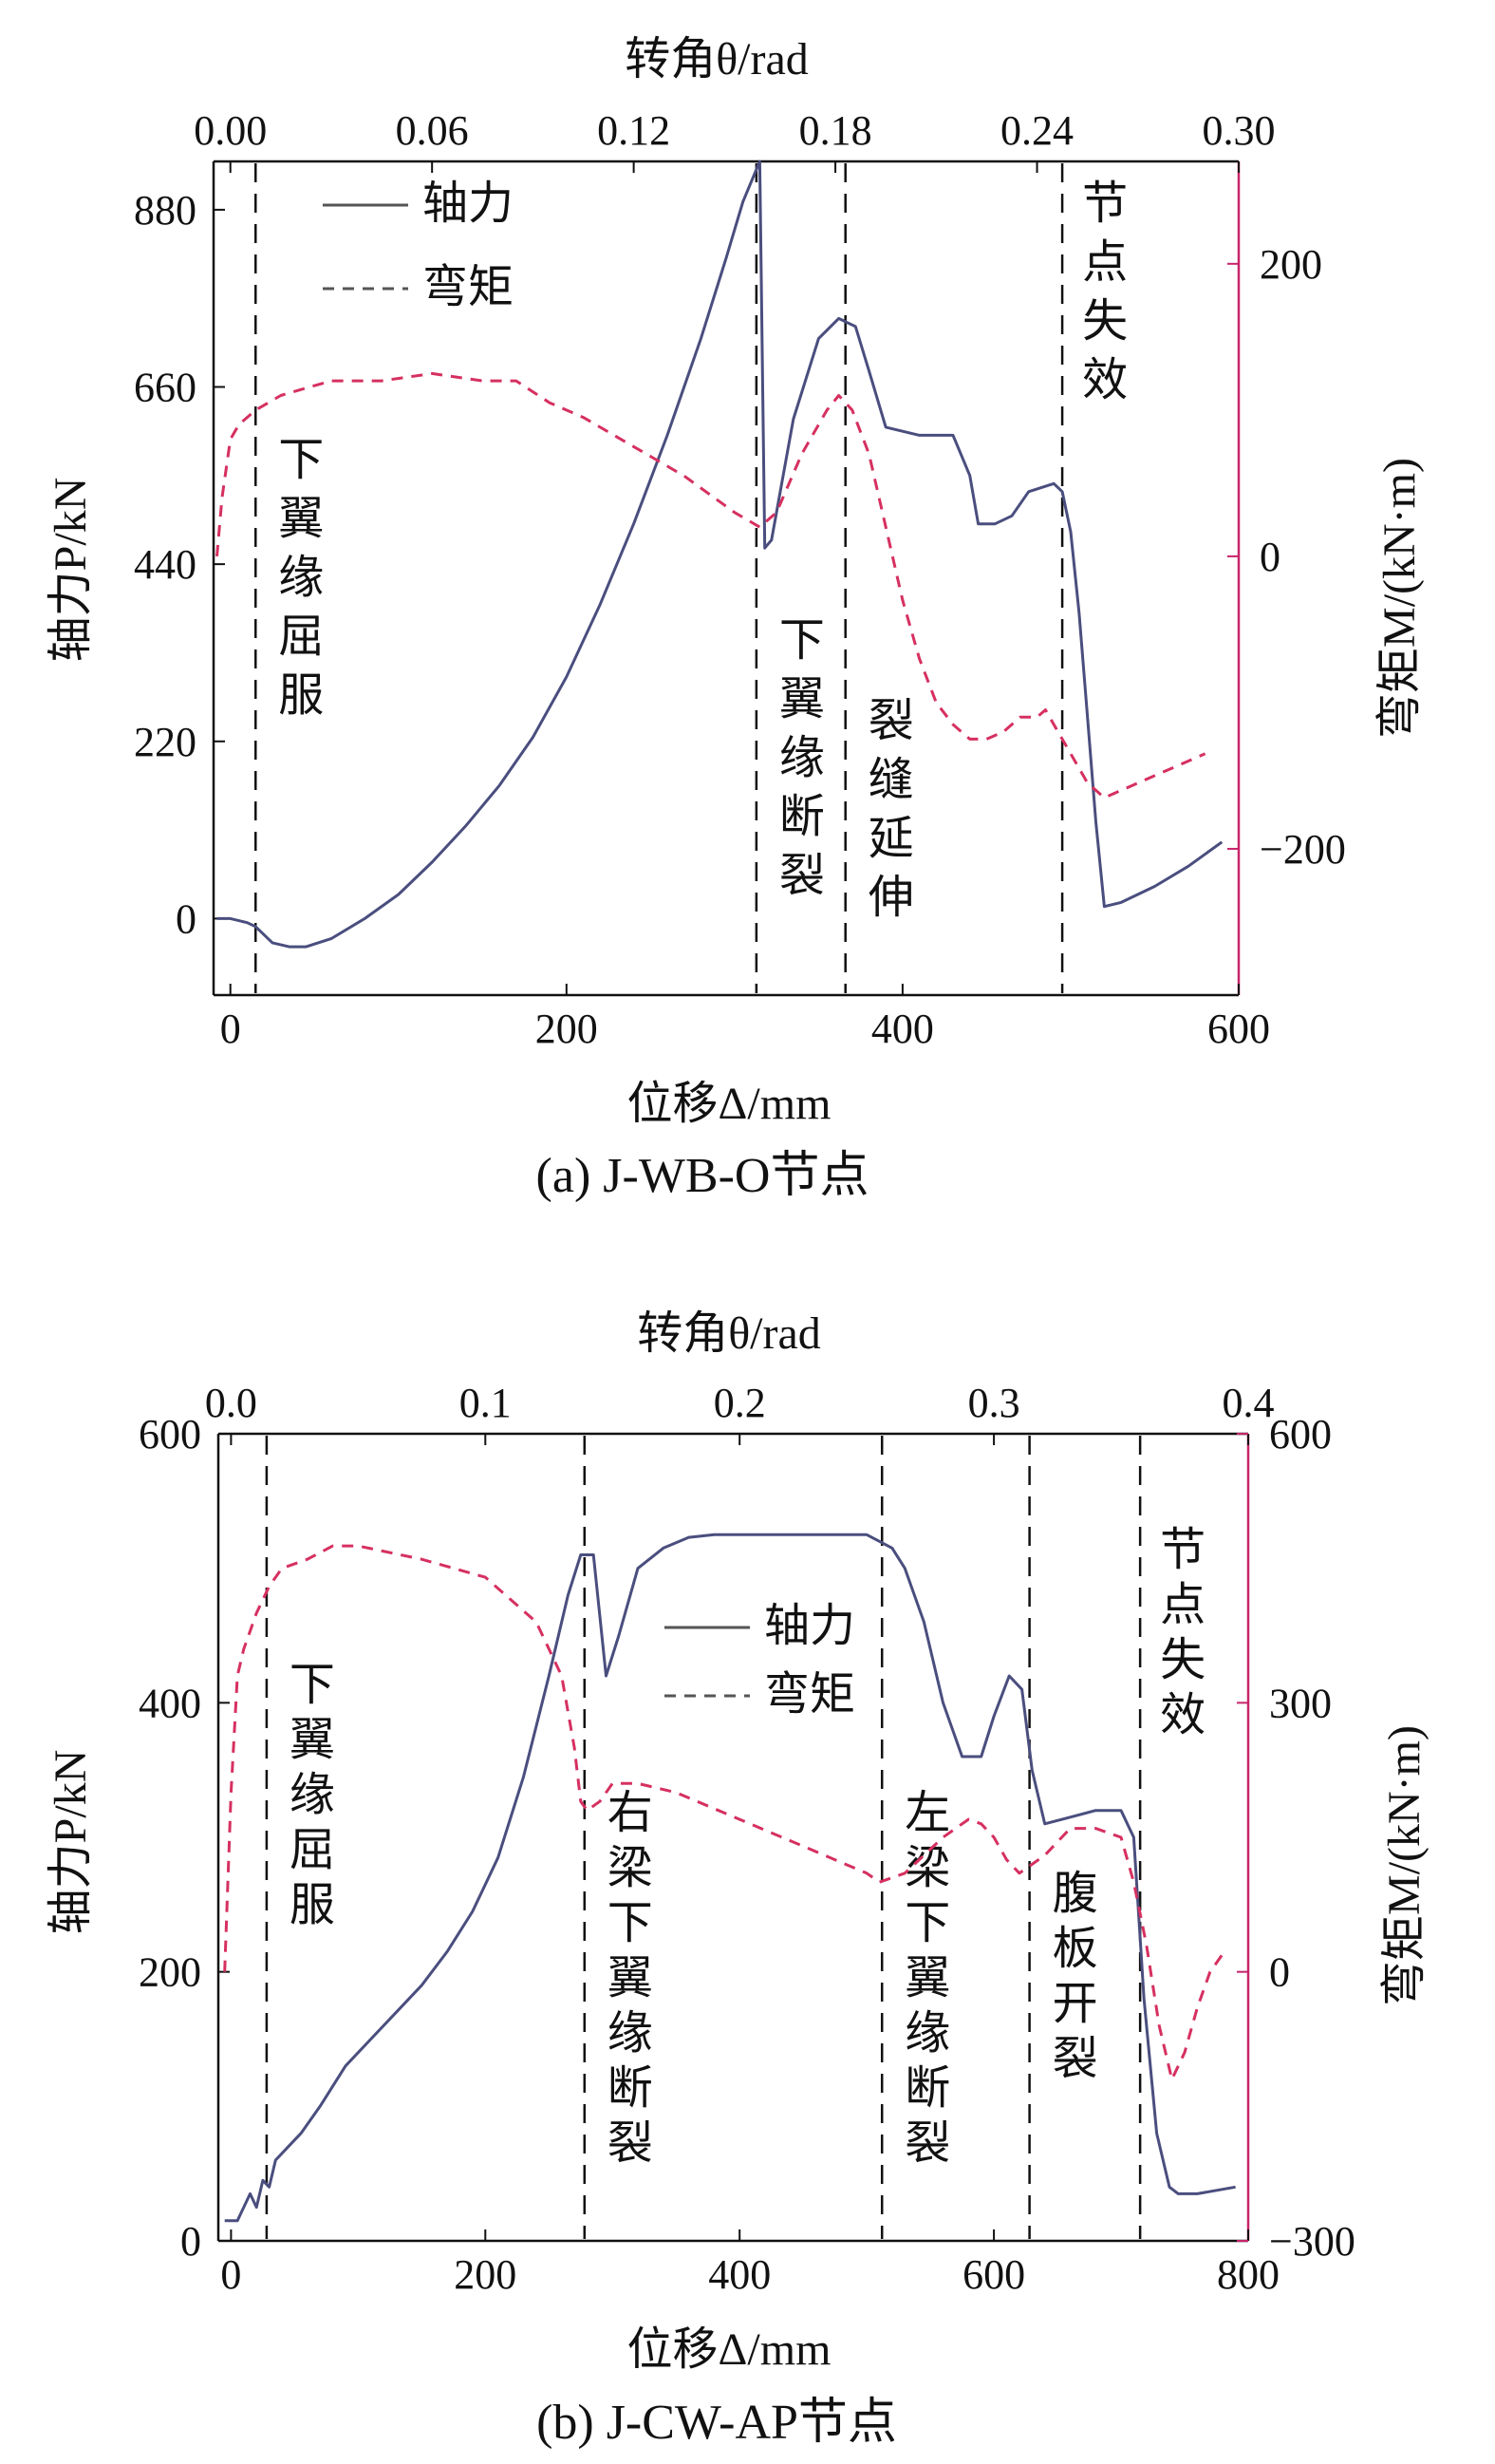  I want to click on chart-b-legend-entry: 轴力, so click(809, 1626).